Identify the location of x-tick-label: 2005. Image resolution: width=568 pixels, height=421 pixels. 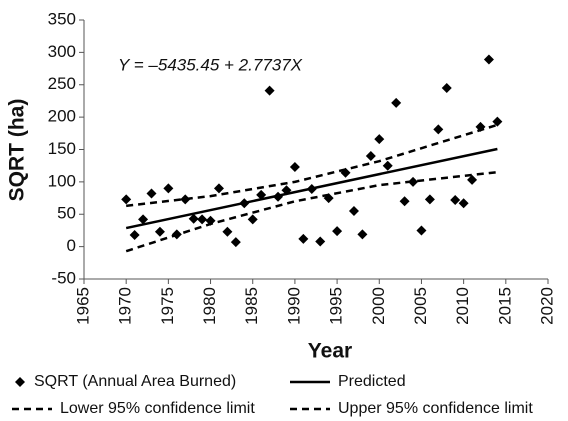
(420, 306).